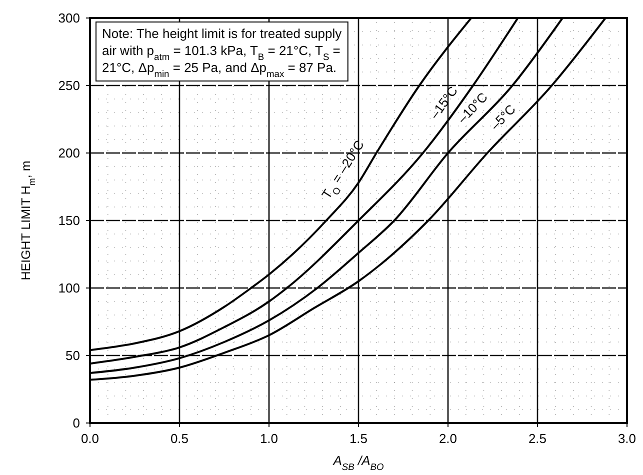 This screenshot has height=475, width=643. Describe the element at coordinates (448, 438) in the screenshot. I see `x-tick-label: 2.0` at that location.